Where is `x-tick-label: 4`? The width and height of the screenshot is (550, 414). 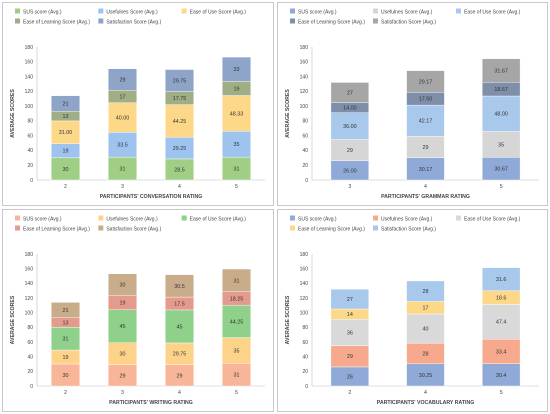 x-tick-label: 4 is located at coordinates (179, 393).